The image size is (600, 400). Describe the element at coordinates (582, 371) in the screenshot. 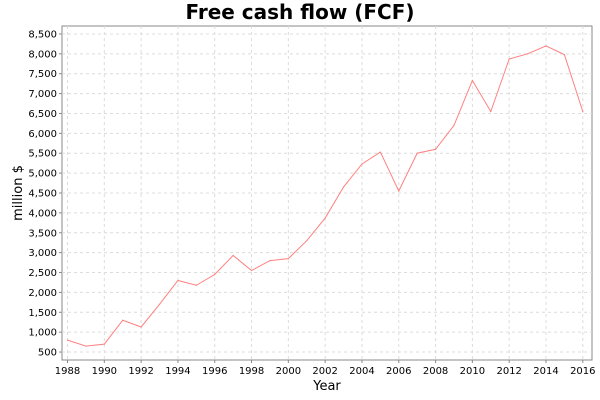

I see `x-tick-label: 2016` at that location.